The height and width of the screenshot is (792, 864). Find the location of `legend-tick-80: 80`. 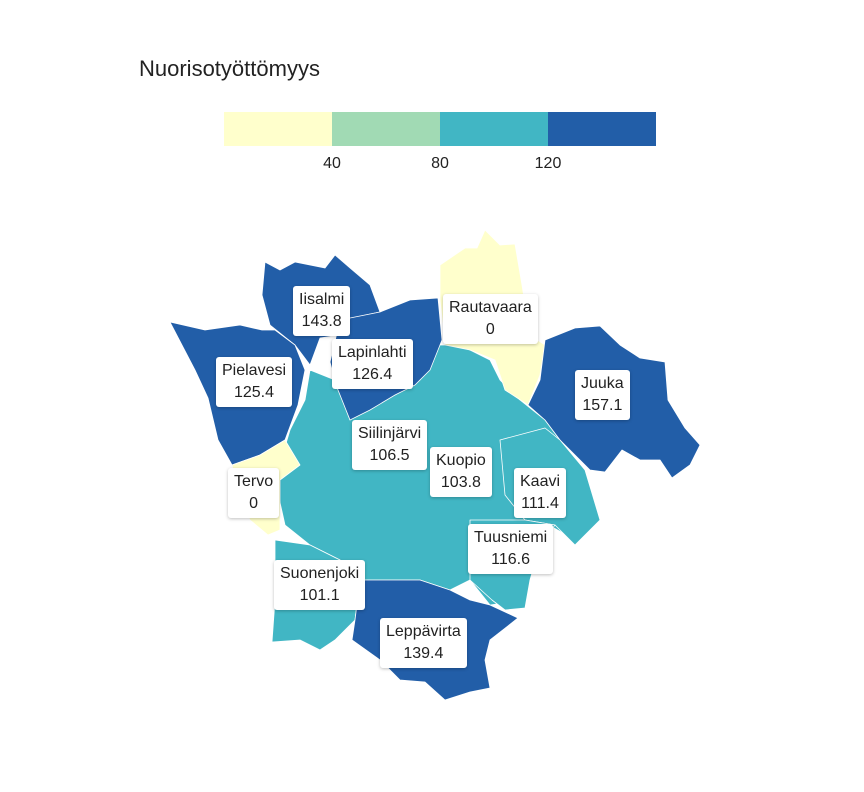

legend-tick-80: 80 is located at coordinates (440, 163).